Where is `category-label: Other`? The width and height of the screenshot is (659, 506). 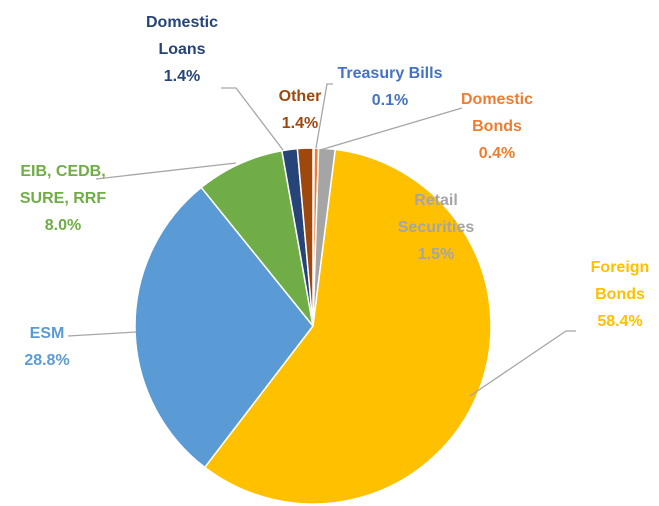 category-label: Other is located at coordinates (300, 96).